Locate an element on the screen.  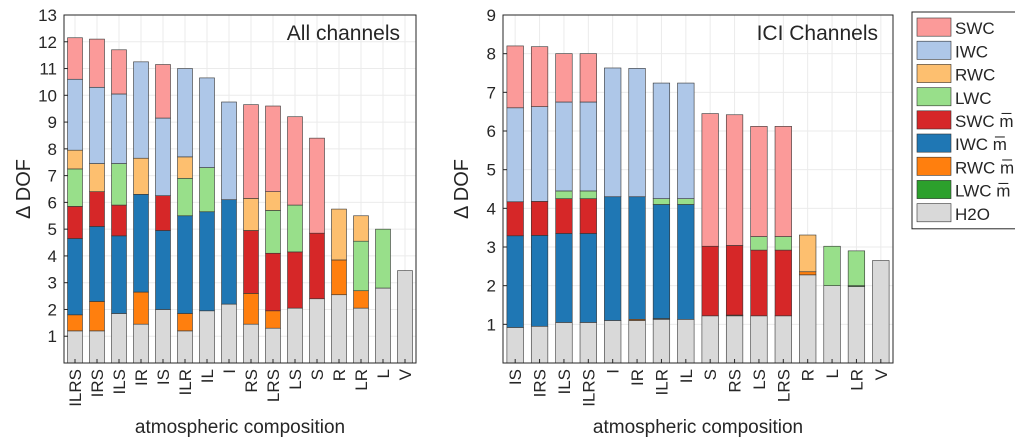
x-tick-label: S is located at coordinates (317, 374).